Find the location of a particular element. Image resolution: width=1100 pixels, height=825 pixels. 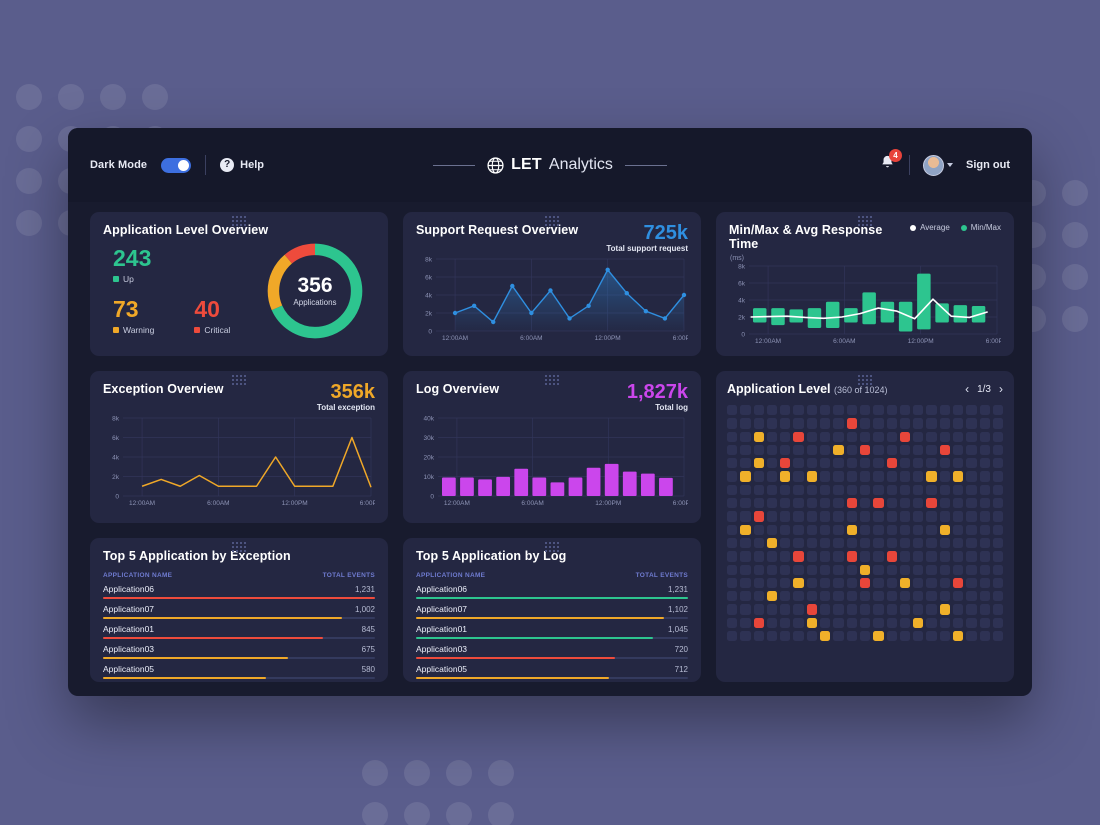

table-row: Application07 1,002 is located at coordinates (239, 611).